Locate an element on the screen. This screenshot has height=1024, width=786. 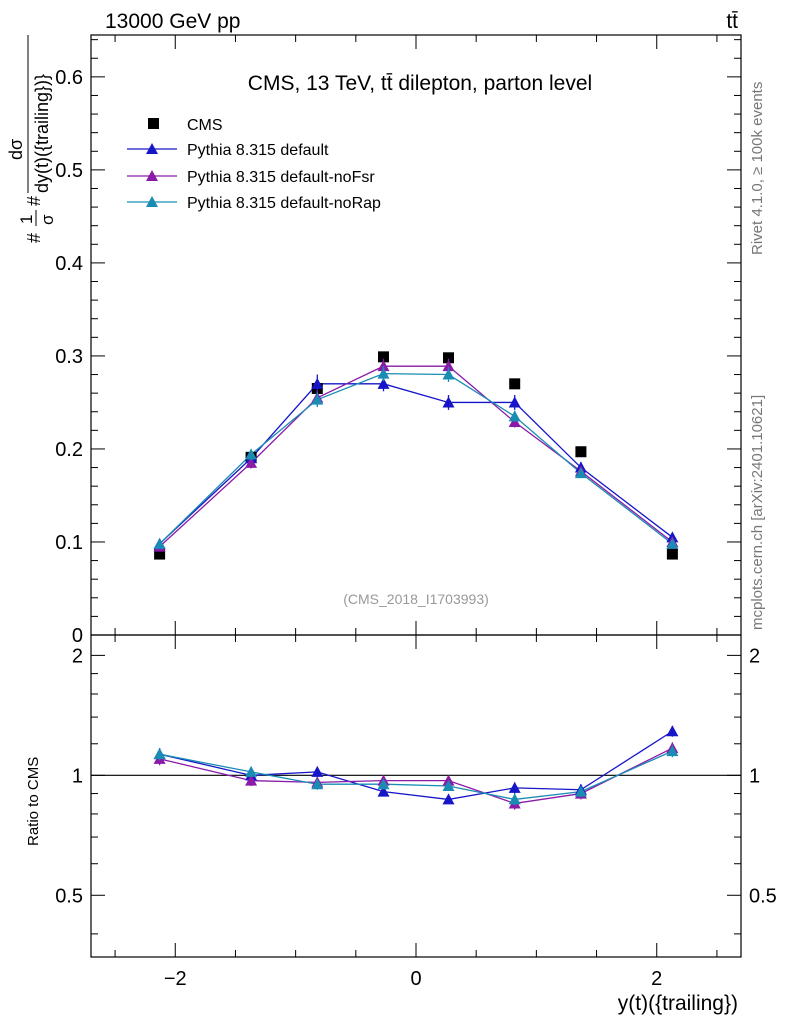
y-label-hash-1: # is located at coordinates (34, 238).